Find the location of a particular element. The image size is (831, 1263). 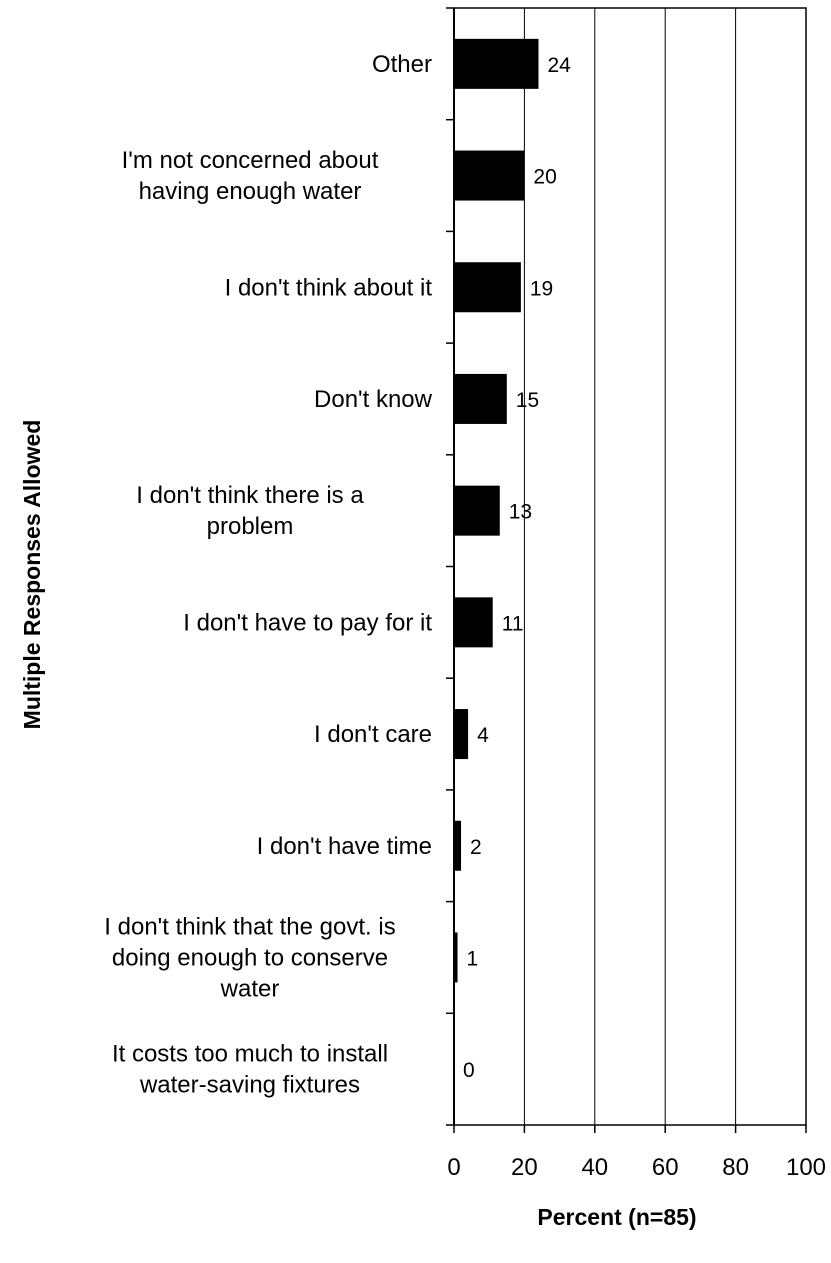

data-label: 24 is located at coordinates (559, 65).